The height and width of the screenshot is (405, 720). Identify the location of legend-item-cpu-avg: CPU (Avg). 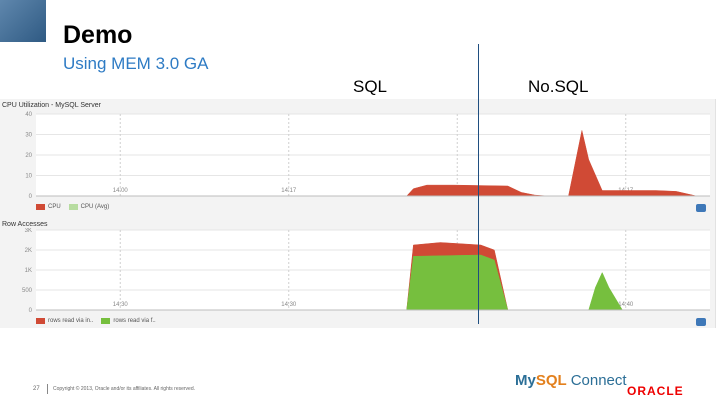
(89, 207).